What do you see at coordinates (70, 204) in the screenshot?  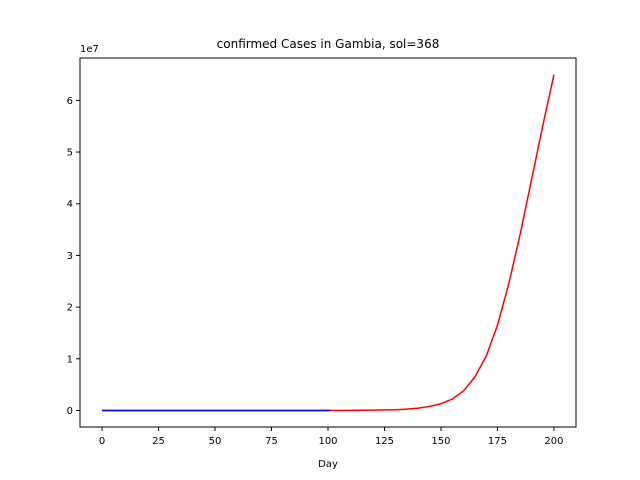 I see `y-tick-label: 4` at bounding box center [70, 204].